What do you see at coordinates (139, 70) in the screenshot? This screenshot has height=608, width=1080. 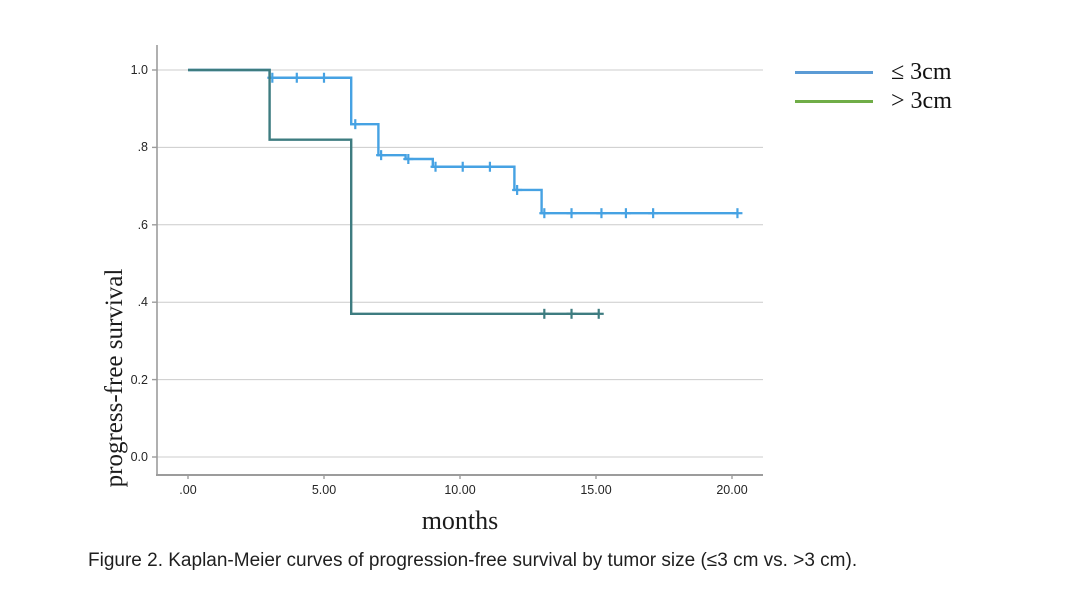 I see `y-tick-label: 1.0` at bounding box center [139, 70].